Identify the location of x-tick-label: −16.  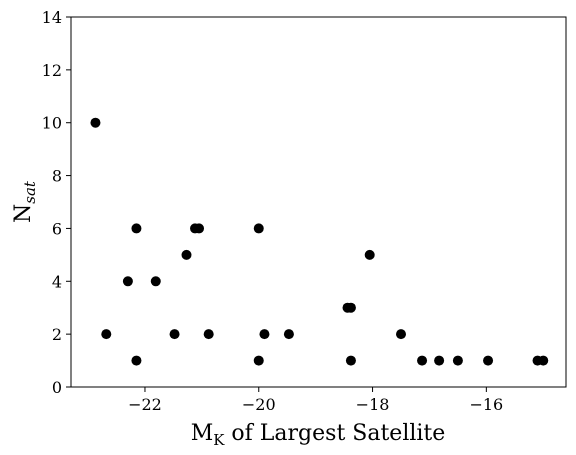
(486, 404).